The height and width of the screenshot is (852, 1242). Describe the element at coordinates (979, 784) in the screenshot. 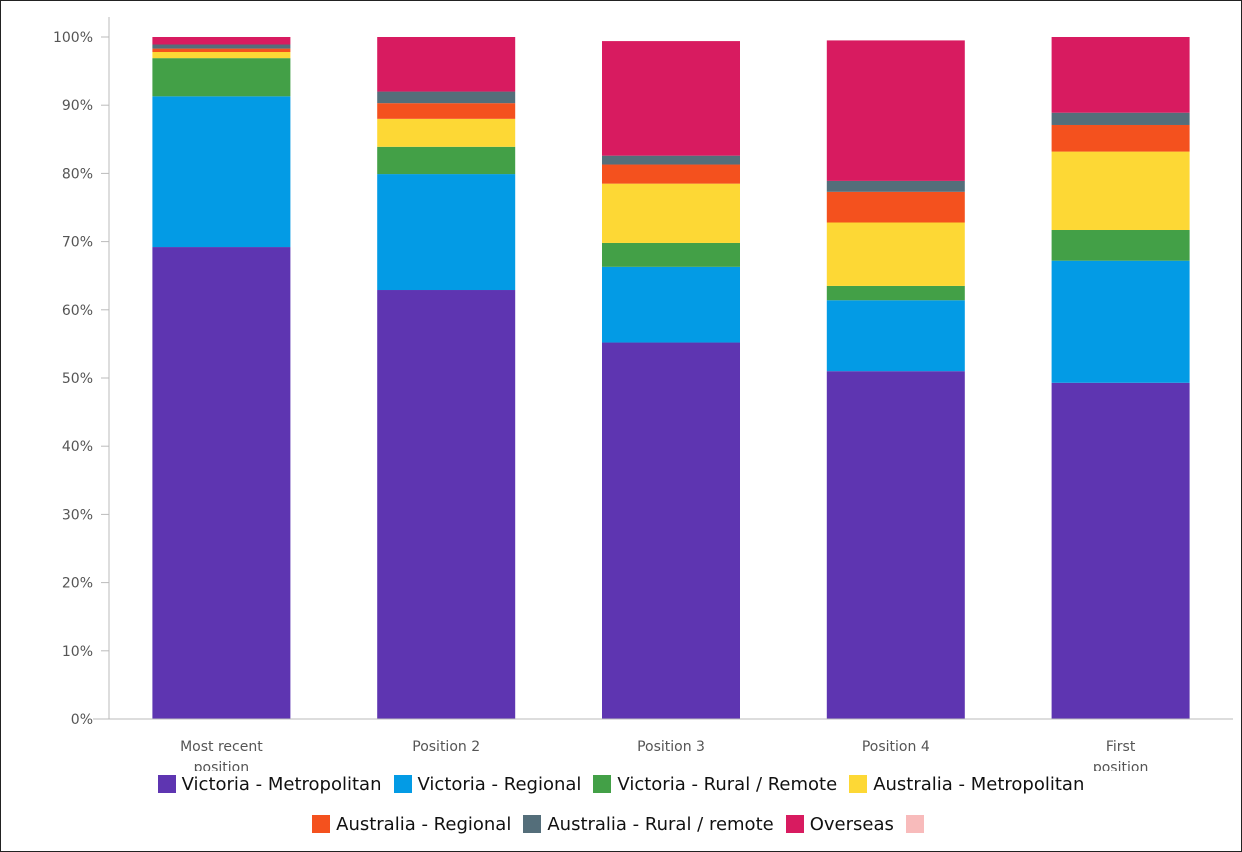

I see `legend-label: Australia - Metropolitan` at that location.